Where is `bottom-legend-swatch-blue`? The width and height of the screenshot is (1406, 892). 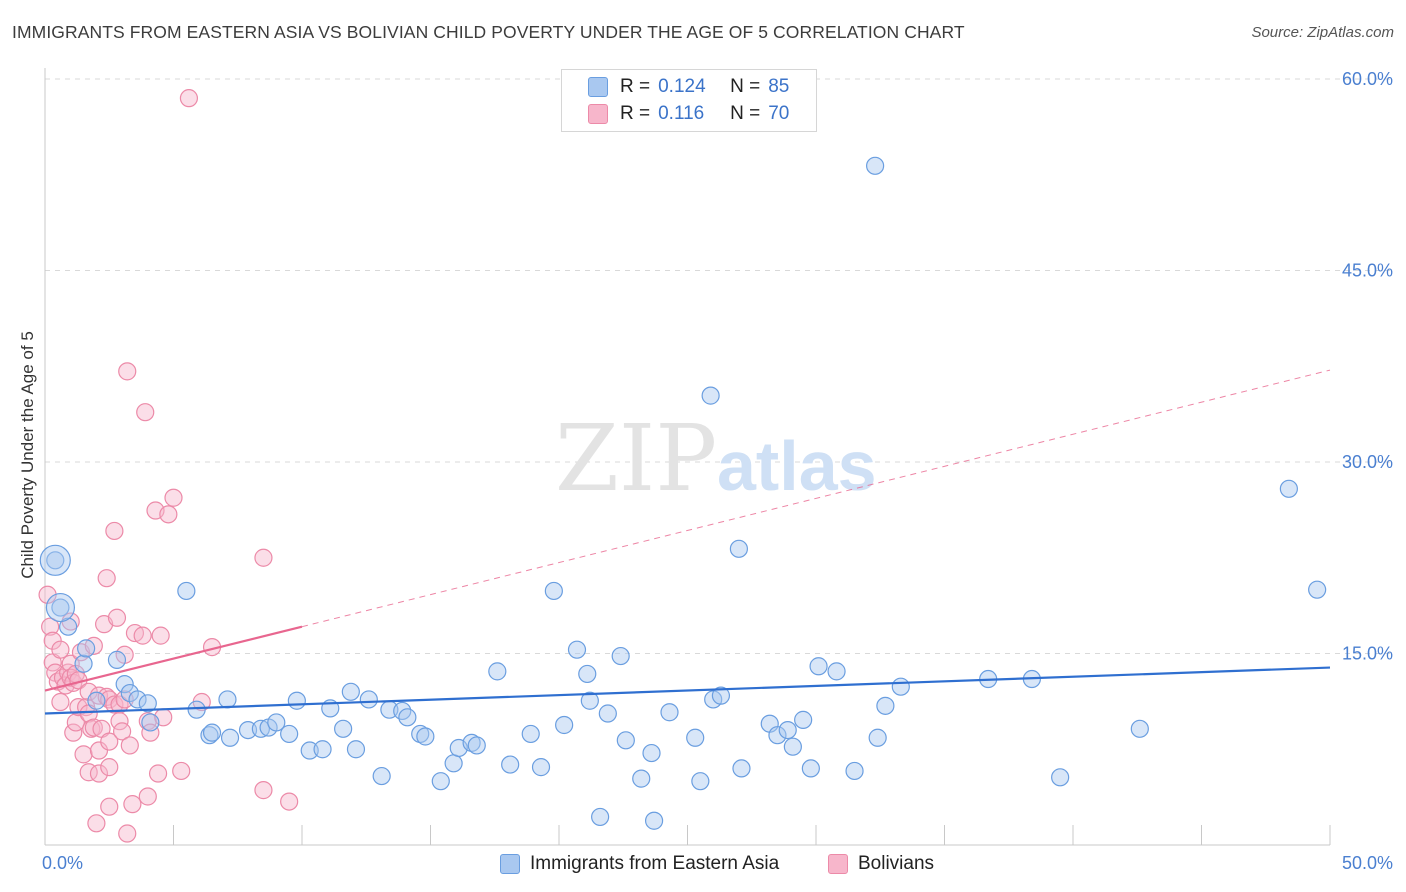
bottom-legend-swatch-blue is located at coordinates (510, 864).